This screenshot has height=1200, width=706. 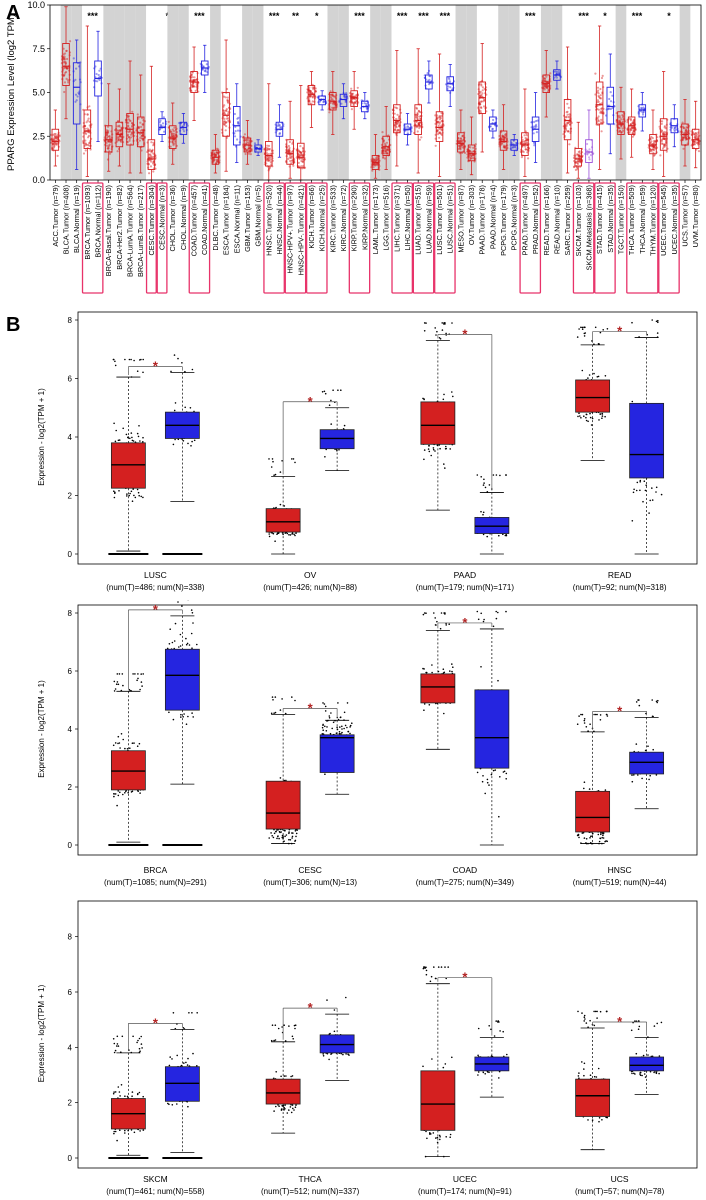 What do you see at coordinates (155, 587) in the screenshot?
I see `sample-counts: (num(T)=486; num(N)=338)` at bounding box center [155, 587].